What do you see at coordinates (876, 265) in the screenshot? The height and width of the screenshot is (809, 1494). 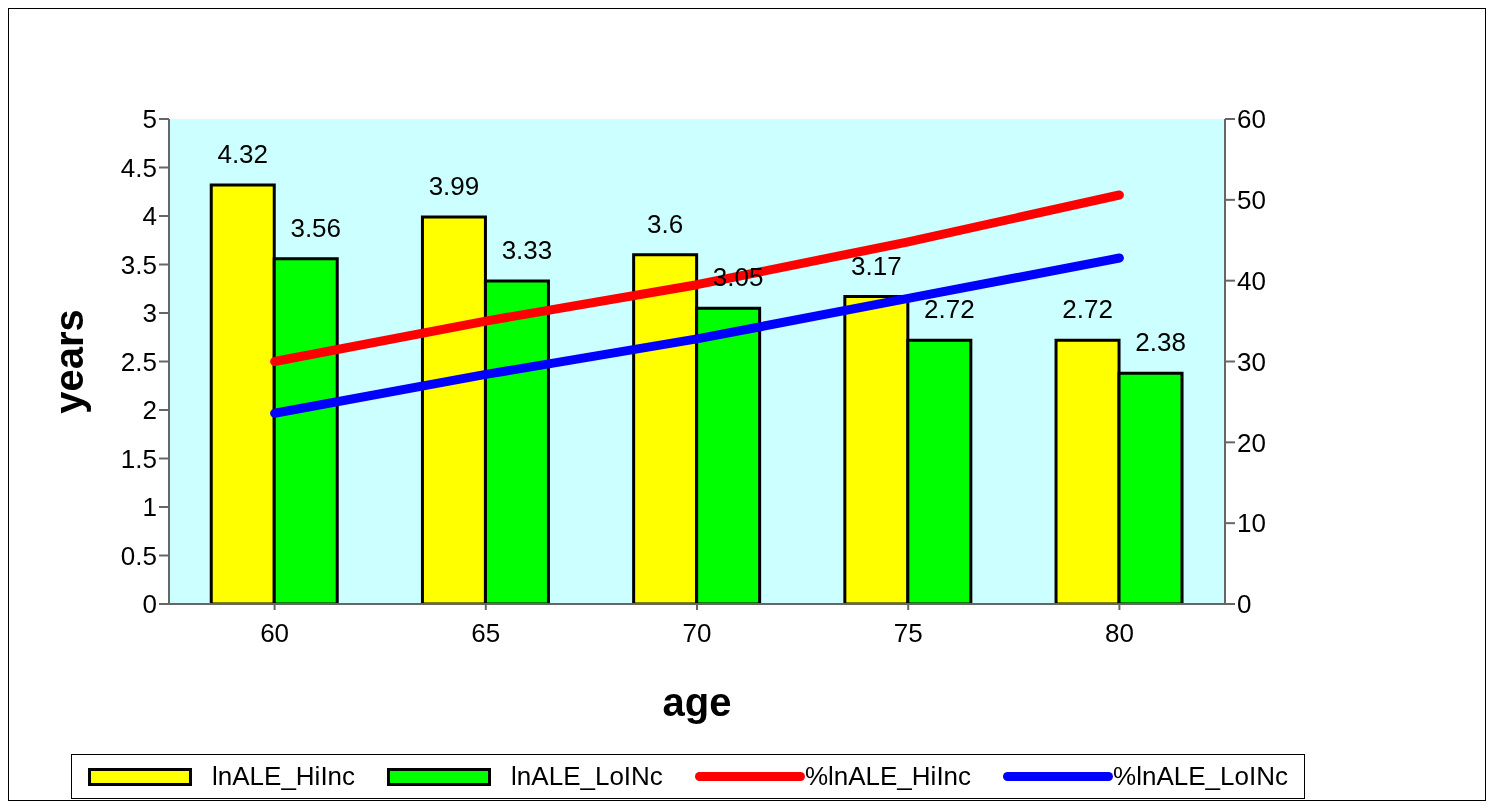 I see `data-label: 3.17` at bounding box center [876, 265].